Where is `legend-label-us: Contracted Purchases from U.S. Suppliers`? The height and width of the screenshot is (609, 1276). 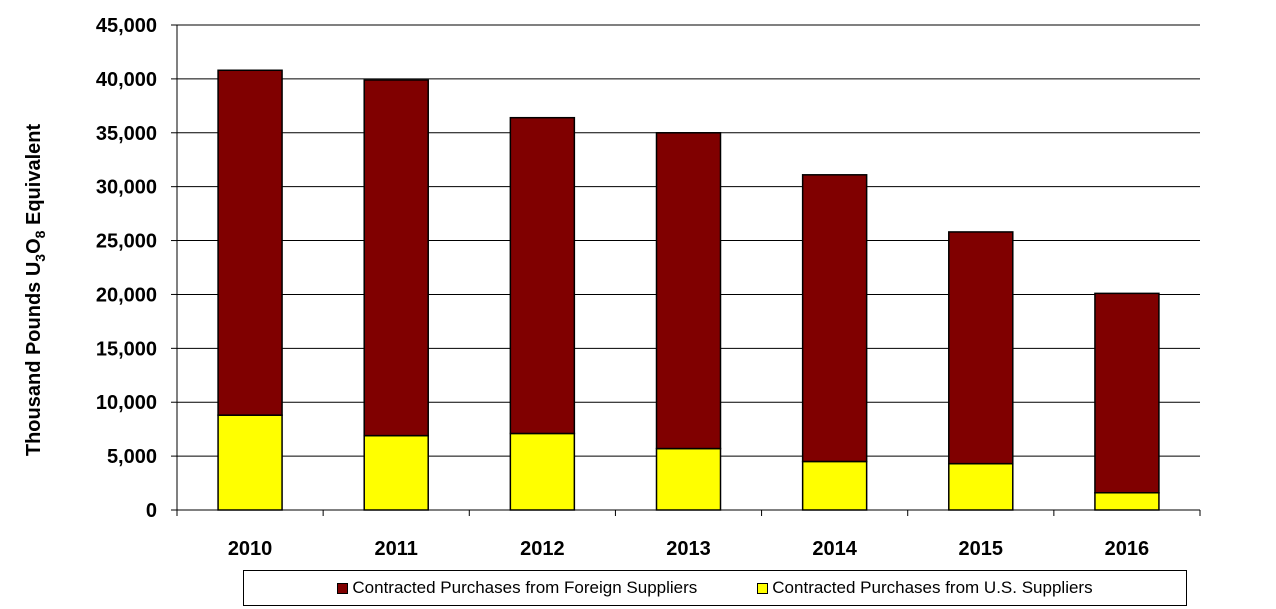
legend-label-us: Contracted Purchases from U.S. Suppliers is located at coordinates (932, 587).